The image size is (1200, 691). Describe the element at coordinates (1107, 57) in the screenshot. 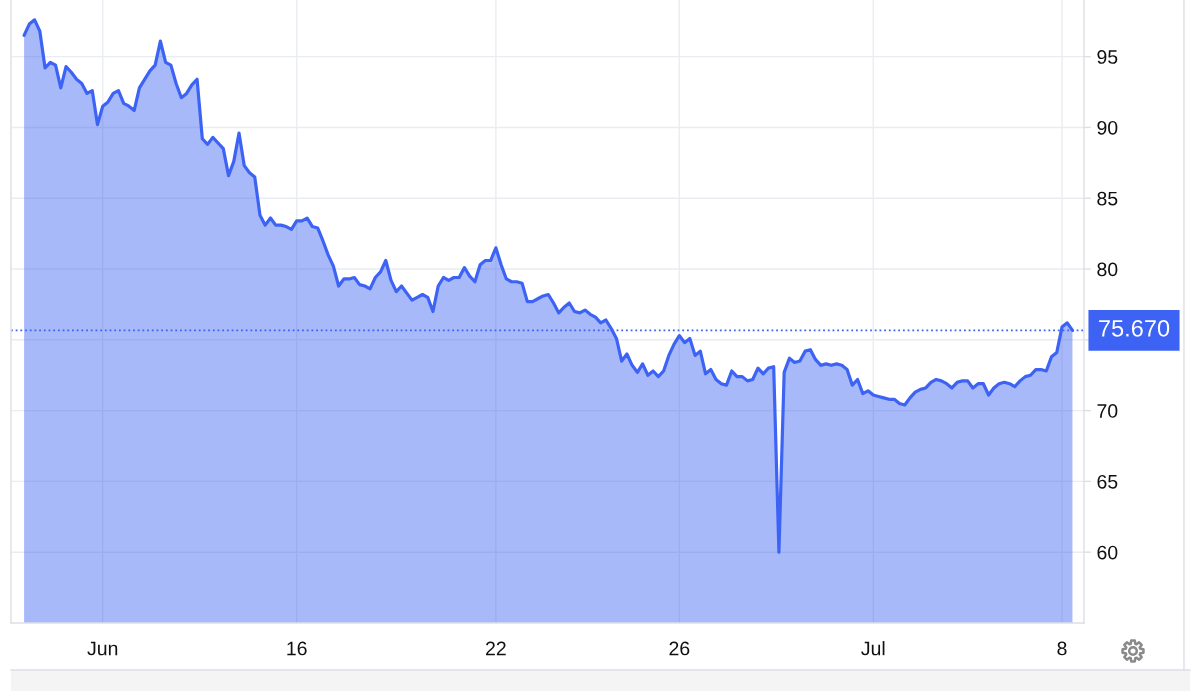

I see `y-tick-label: 95` at that location.